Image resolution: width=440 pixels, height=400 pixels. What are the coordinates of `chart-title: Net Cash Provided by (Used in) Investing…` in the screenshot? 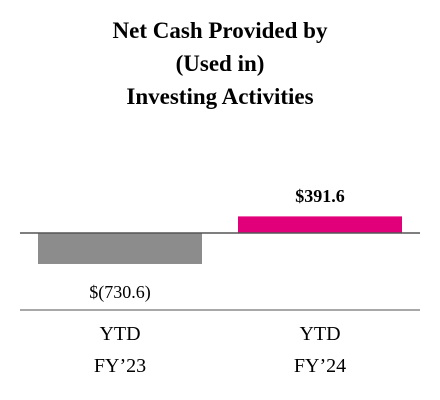 It's located at (220, 63).